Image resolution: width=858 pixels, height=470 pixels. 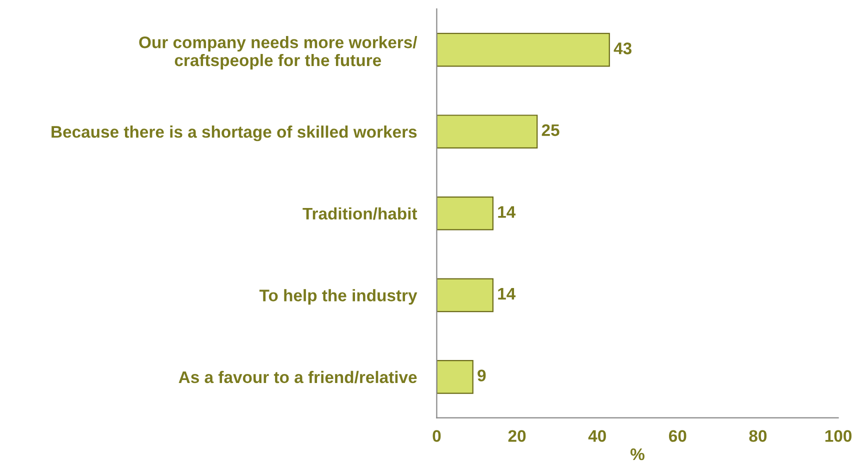 What do you see at coordinates (838, 436) in the screenshot?
I see `x-tick-label: 100` at bounding box center [838, 436].